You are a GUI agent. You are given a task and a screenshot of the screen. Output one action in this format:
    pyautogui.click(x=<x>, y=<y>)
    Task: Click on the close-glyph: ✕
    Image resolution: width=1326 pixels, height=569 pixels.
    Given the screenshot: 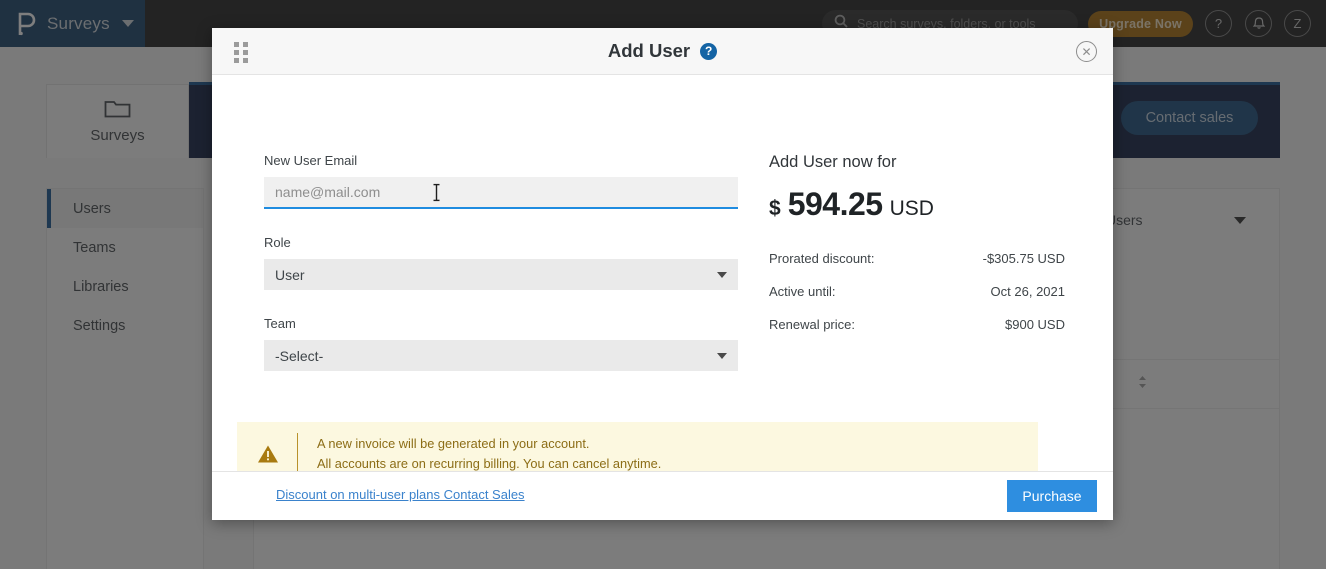 What is the action you would take?
    pyautogui.click(x=1086, y=51)
    